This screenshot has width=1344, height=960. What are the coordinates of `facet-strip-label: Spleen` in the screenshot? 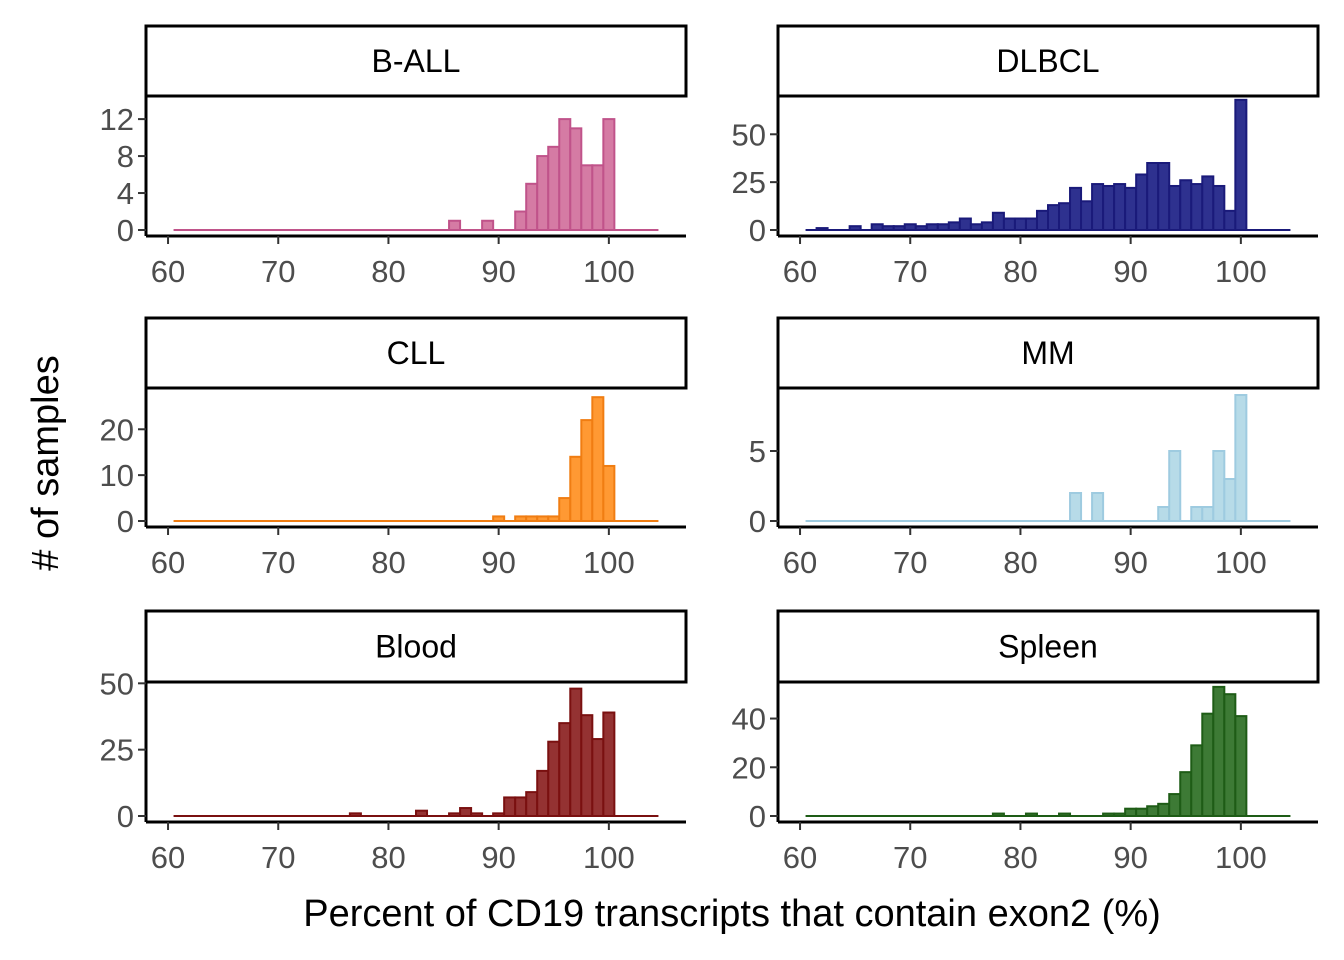 It's located at (1048, 647).